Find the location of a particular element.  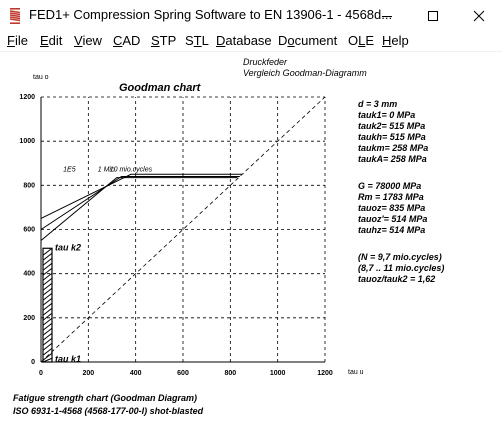

header-line-2: Vergleich Goodman-Diagramm is located at coordinates (305, 73).